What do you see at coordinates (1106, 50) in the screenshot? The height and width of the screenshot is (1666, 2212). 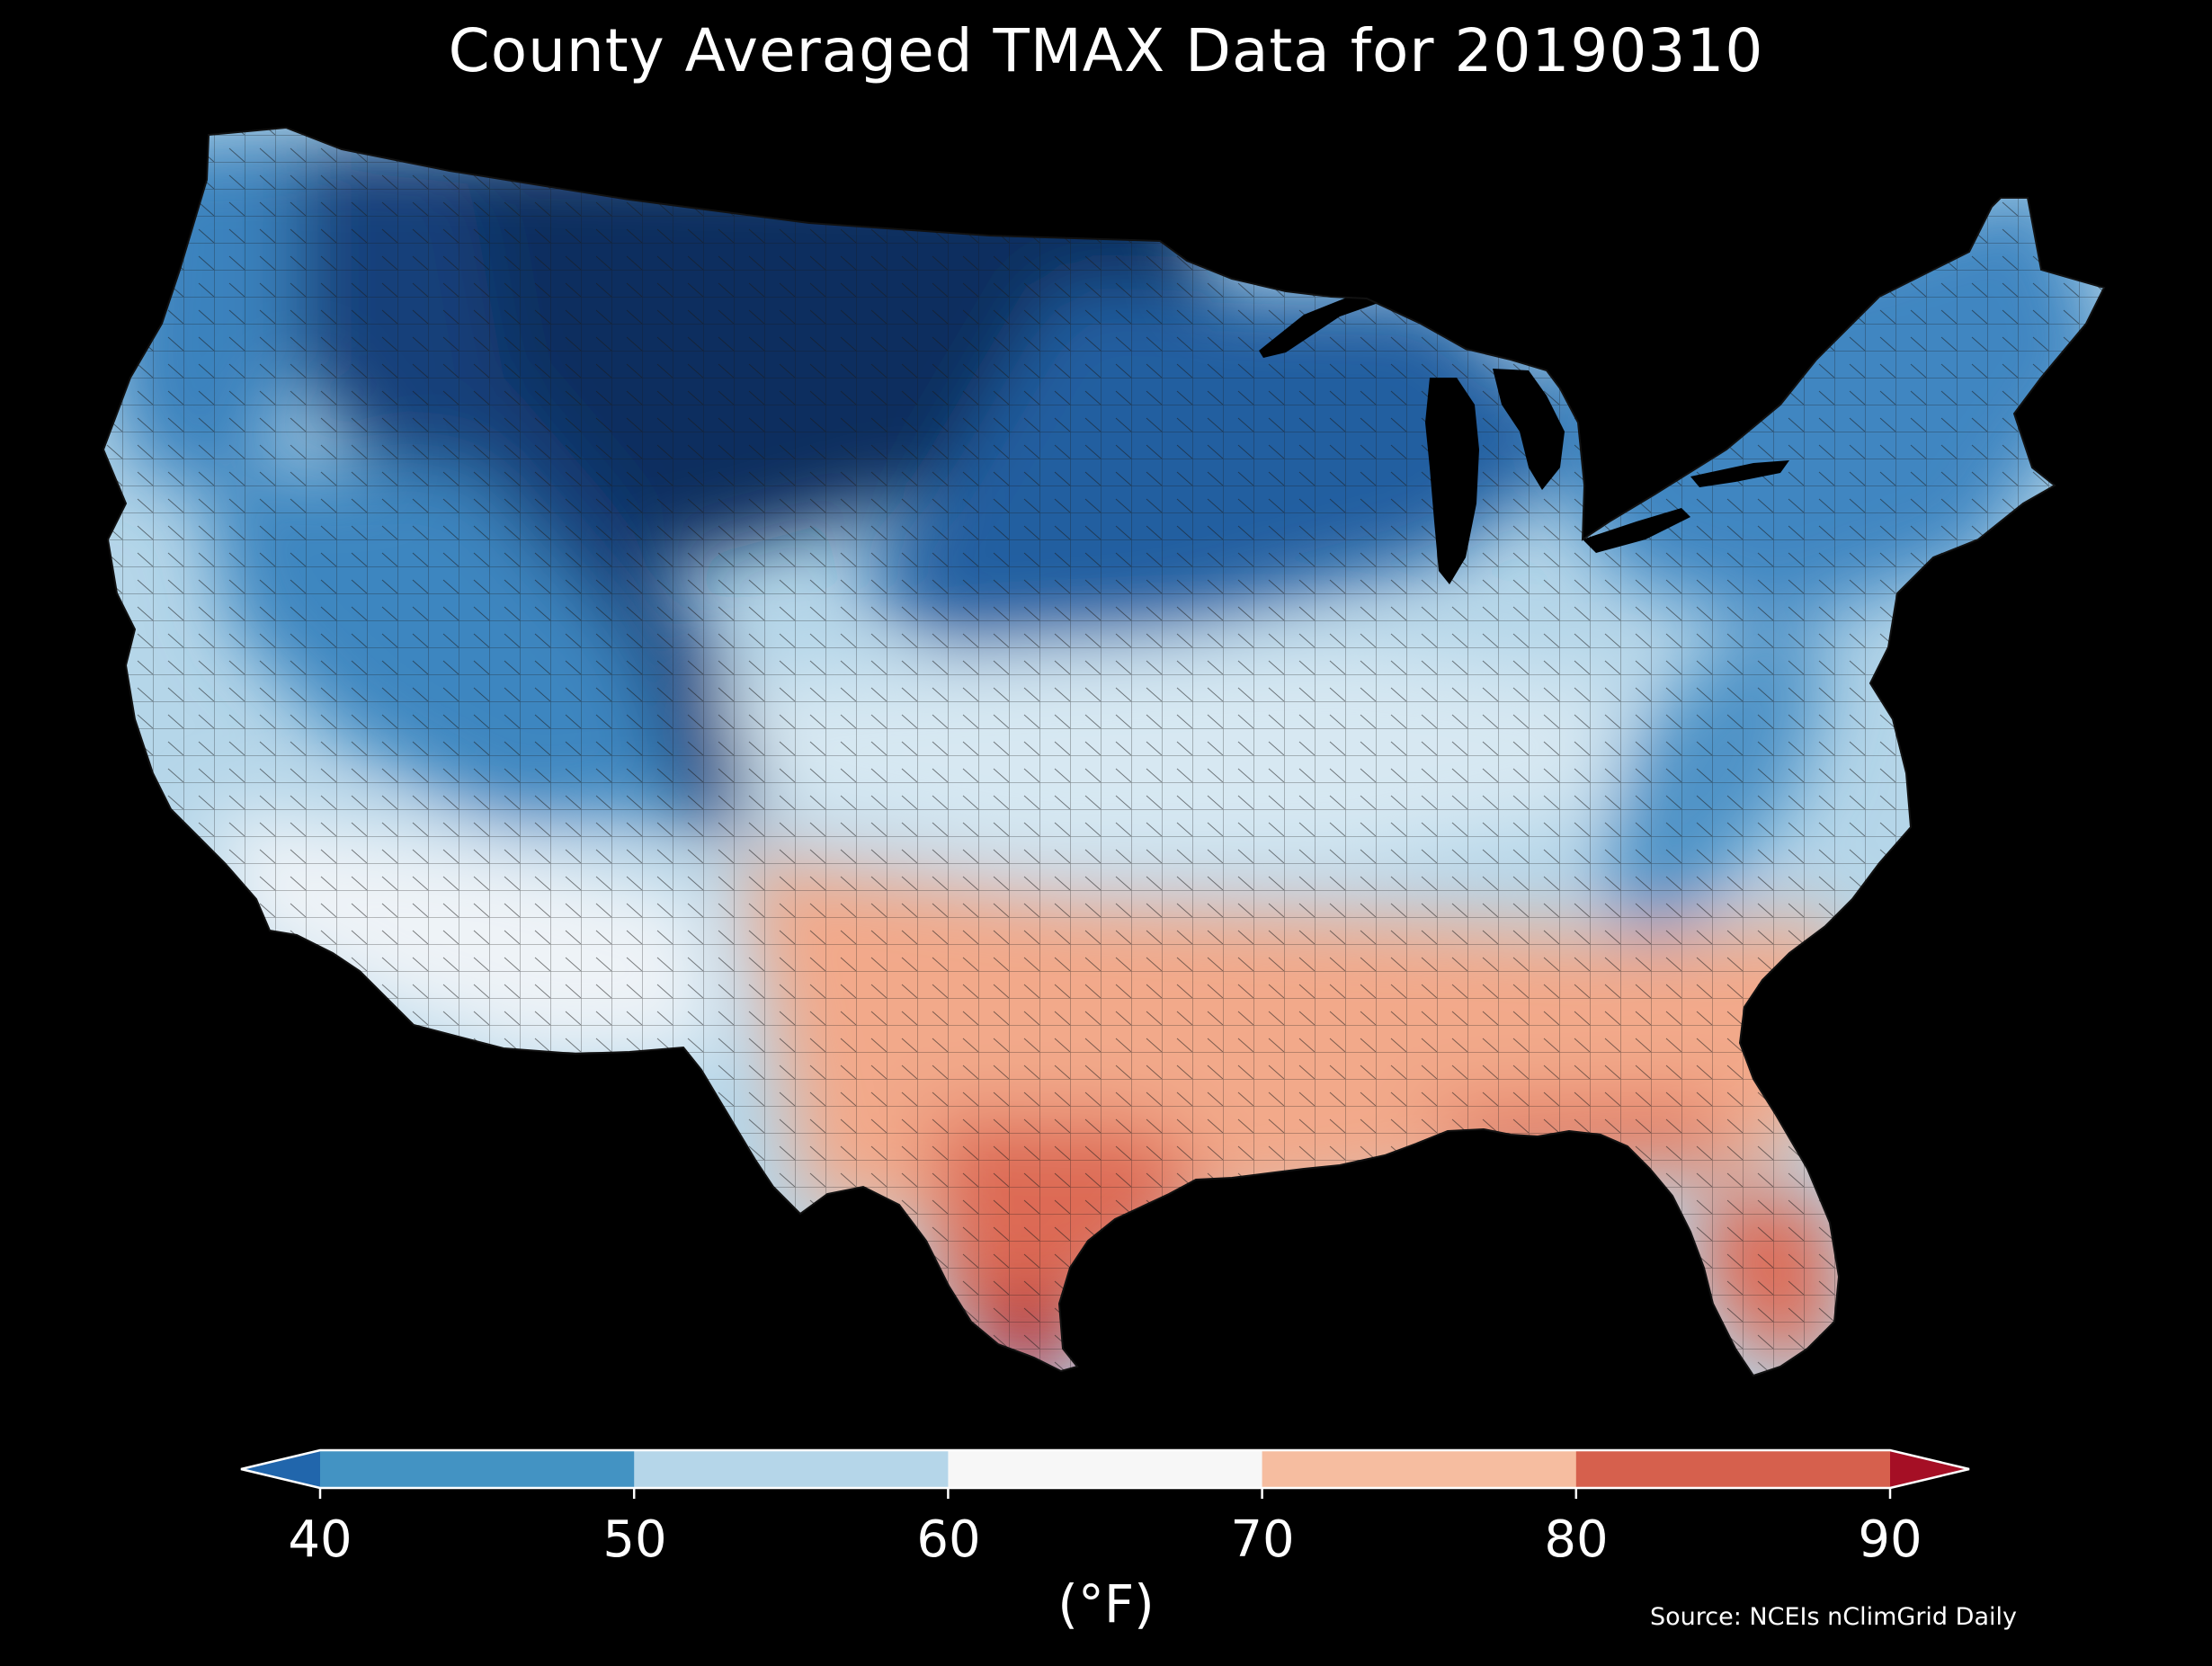 I see `map-title: County Averaged TMAX Data for 20190310` at bounding box center [1106, 50].